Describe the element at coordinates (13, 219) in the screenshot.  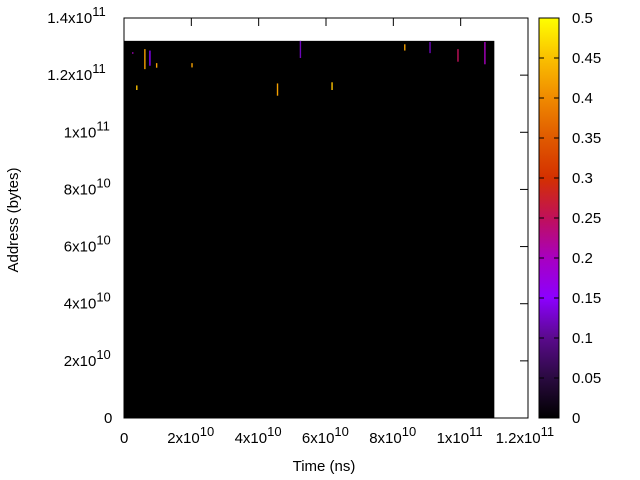
I see `y-axis-label: Address (bytes)` at that location.